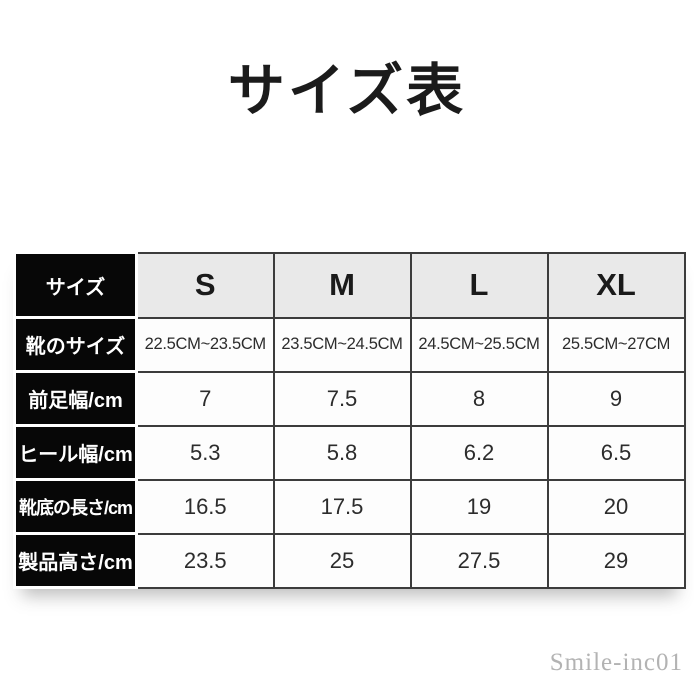  What do you see at coordinates (75, 452) in the screenshot?
I see `row-label: ヒール幅/cm` at bounding box center [75, 452].